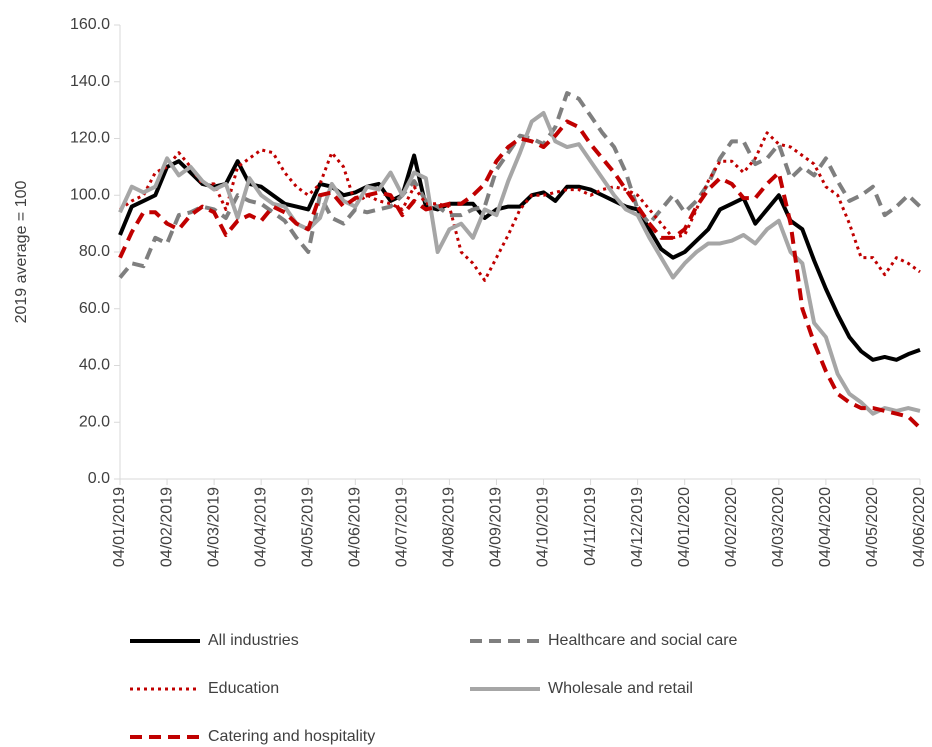 The image size is (932, 747). I want to click on y-tick-label: 120.0, so click(90, 138).